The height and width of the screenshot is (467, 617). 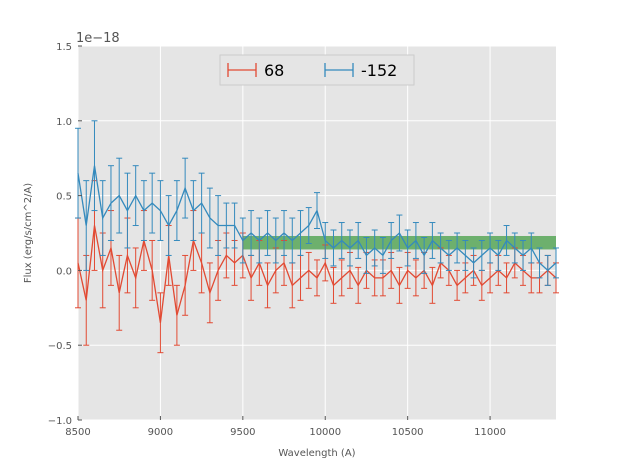 What do you see at coordinates (490, 432) in the screenshot?
I see `x-tick-label: 11000` at bounding box center [490, 432].